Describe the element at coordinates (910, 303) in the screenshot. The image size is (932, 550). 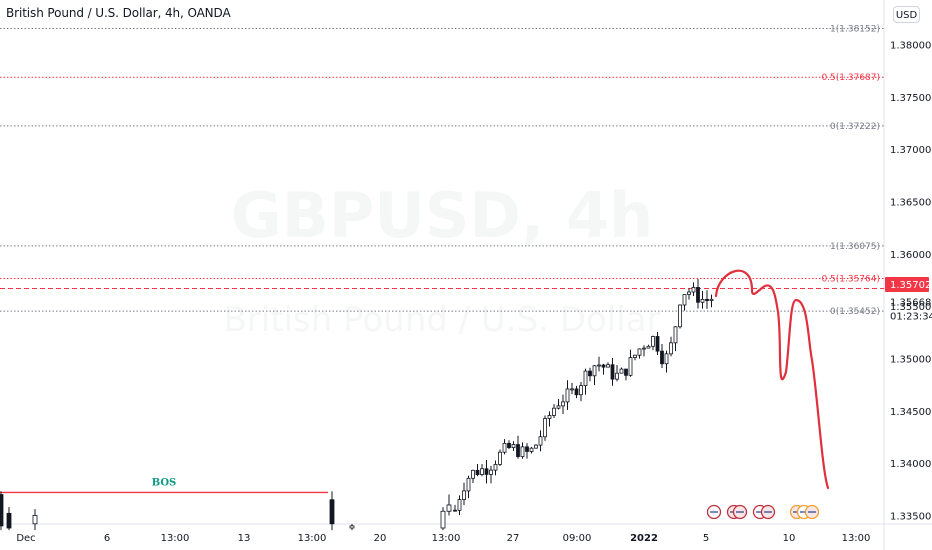
I see `last-price-value: 1.35668` at that location.